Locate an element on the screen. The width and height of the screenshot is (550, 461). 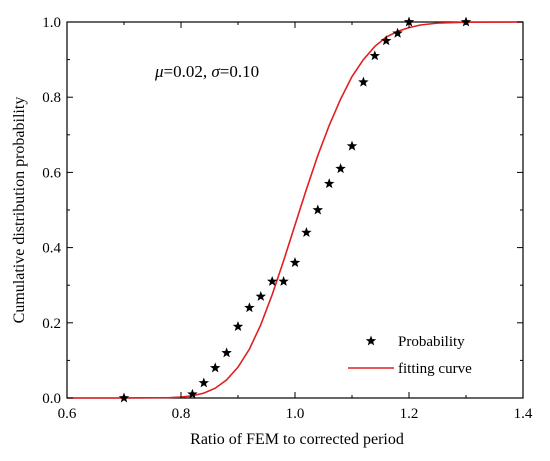
y-tick-label: 1.0 is located at coordinates (51, 23).